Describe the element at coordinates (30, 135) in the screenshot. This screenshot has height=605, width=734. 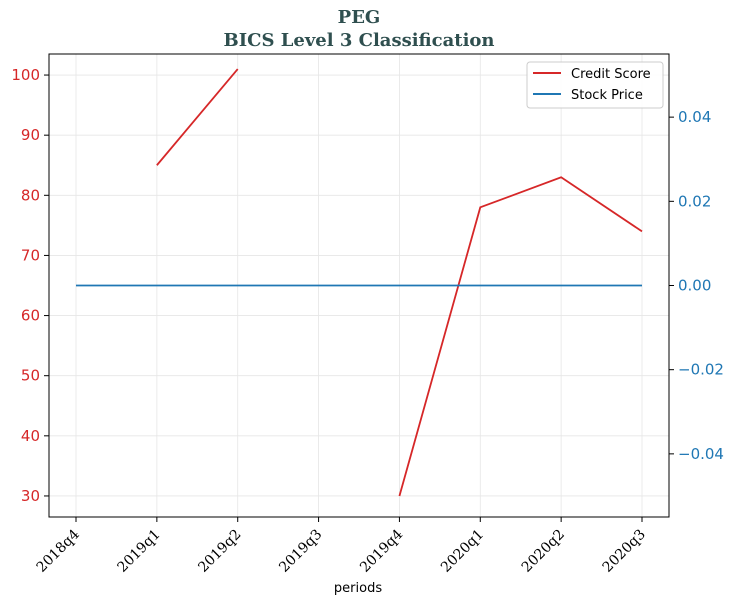
I see `left-y-tick-label: 90` at that location.